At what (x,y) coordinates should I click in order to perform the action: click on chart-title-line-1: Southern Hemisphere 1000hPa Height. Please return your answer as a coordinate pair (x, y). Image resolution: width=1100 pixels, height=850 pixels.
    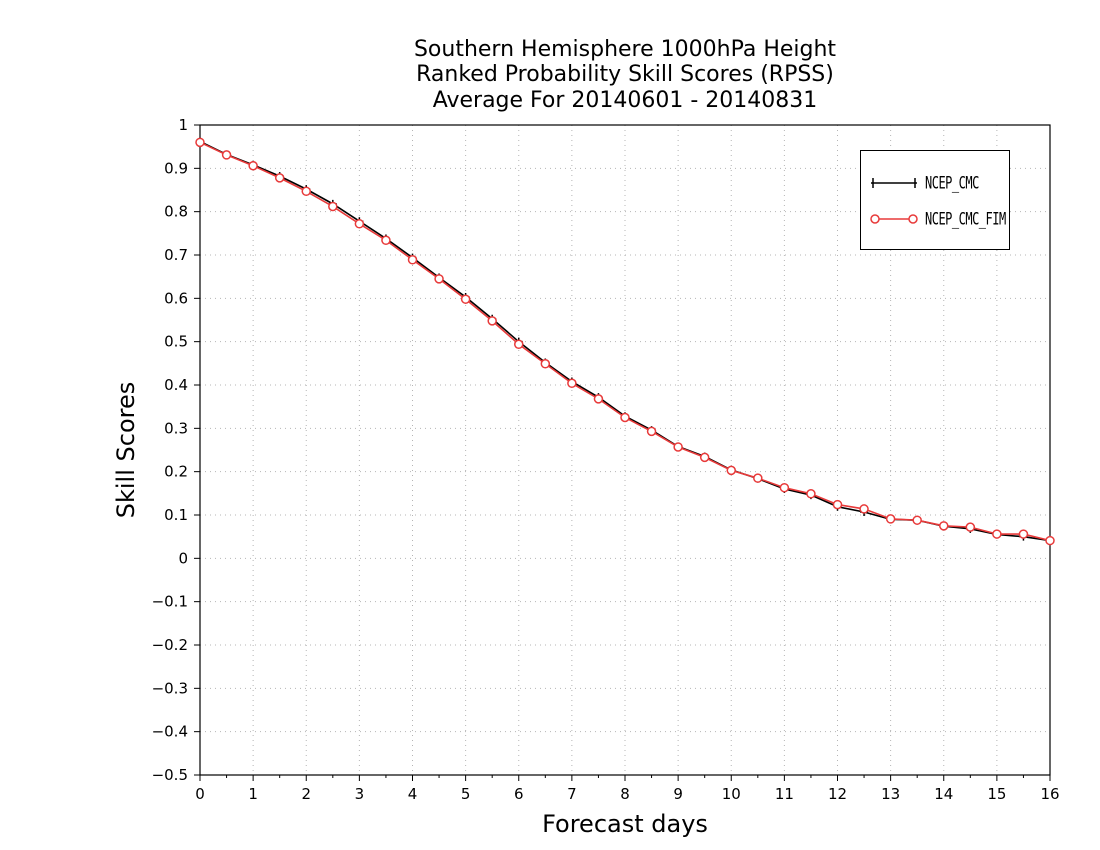
    Looking at the image, I should click on (625, 49).